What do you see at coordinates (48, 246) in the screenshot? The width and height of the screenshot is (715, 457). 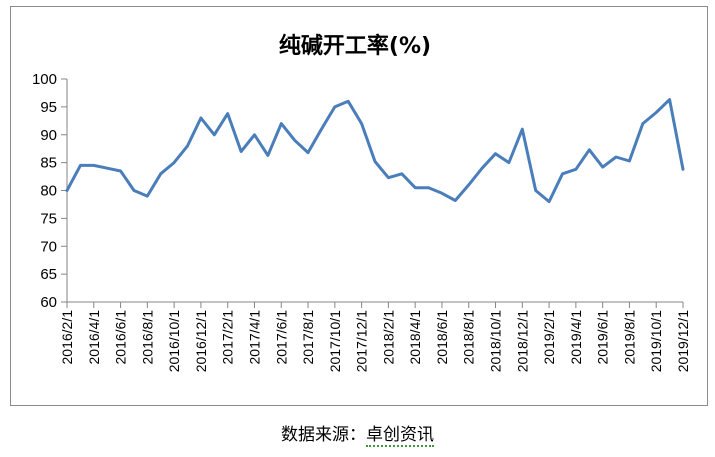 I see `y-tick-label: 70` at bounding box center [48, 246].